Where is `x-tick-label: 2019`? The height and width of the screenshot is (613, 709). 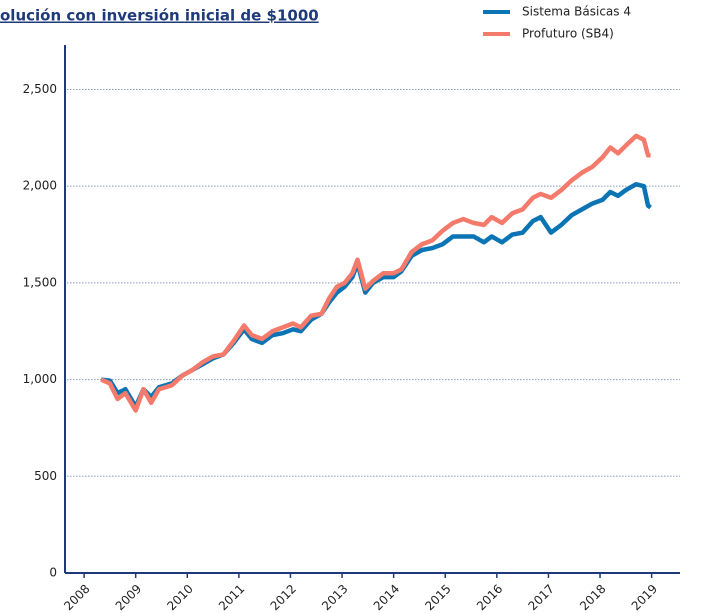
x-tick-label: 2019 is located at coordinates (644, 597).